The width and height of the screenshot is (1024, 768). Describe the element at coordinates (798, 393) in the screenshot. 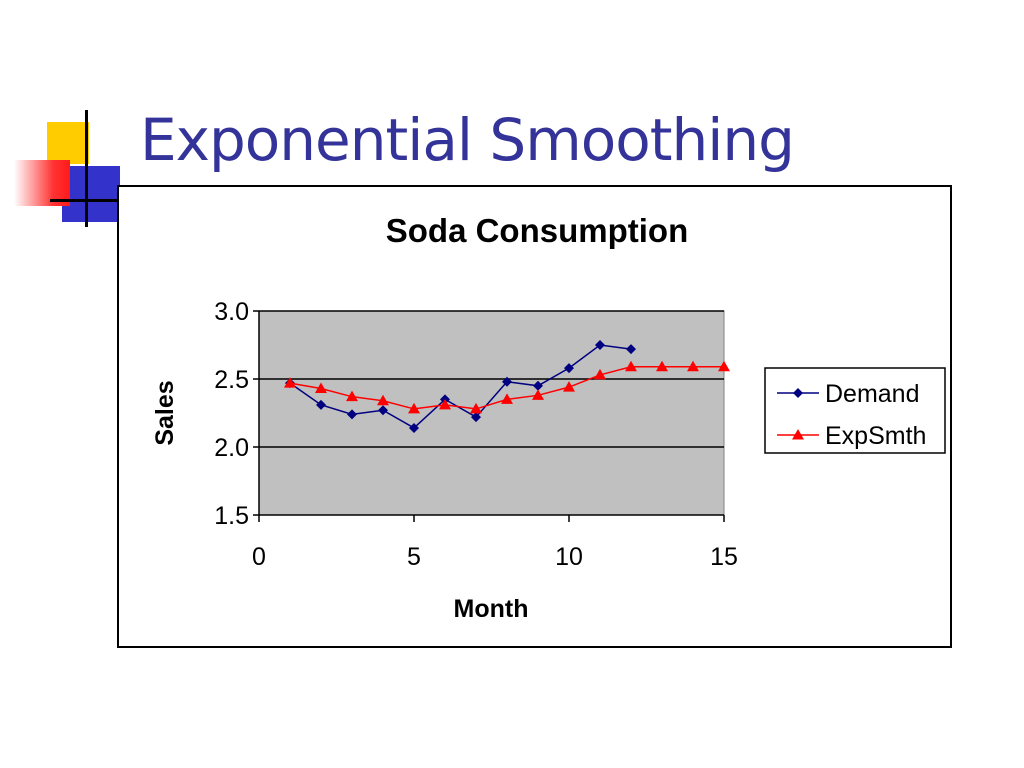

I see `legend-marker-demand` at that location.